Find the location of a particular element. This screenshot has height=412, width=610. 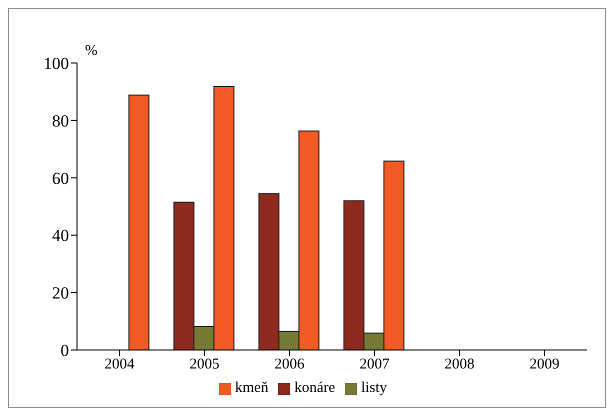

y-tick-label: 100 is located at coordinates (56, 64).